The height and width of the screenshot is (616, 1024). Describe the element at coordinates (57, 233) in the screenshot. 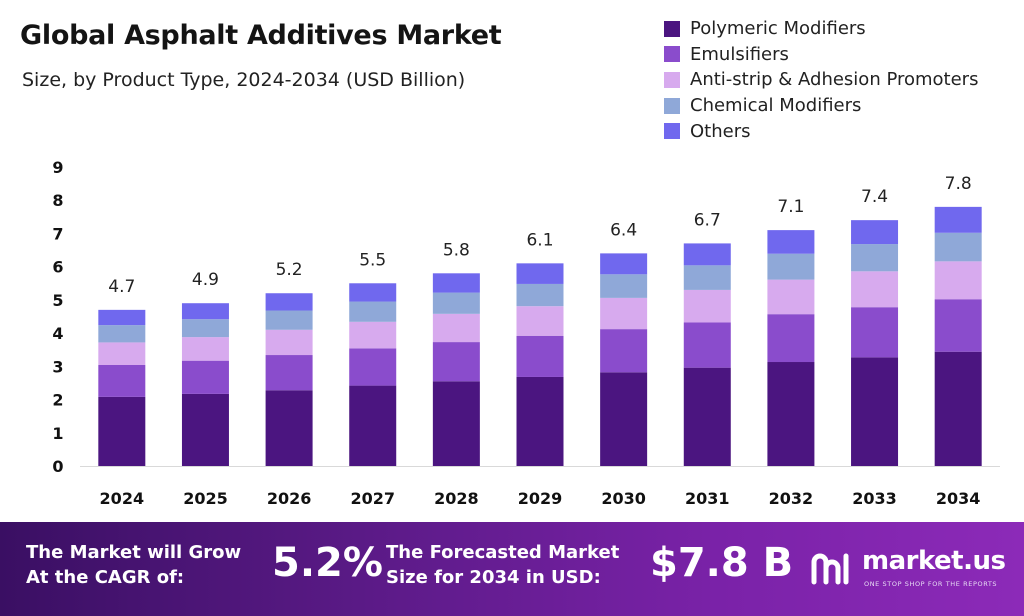

I see `y-tick-label: 7` at that location.